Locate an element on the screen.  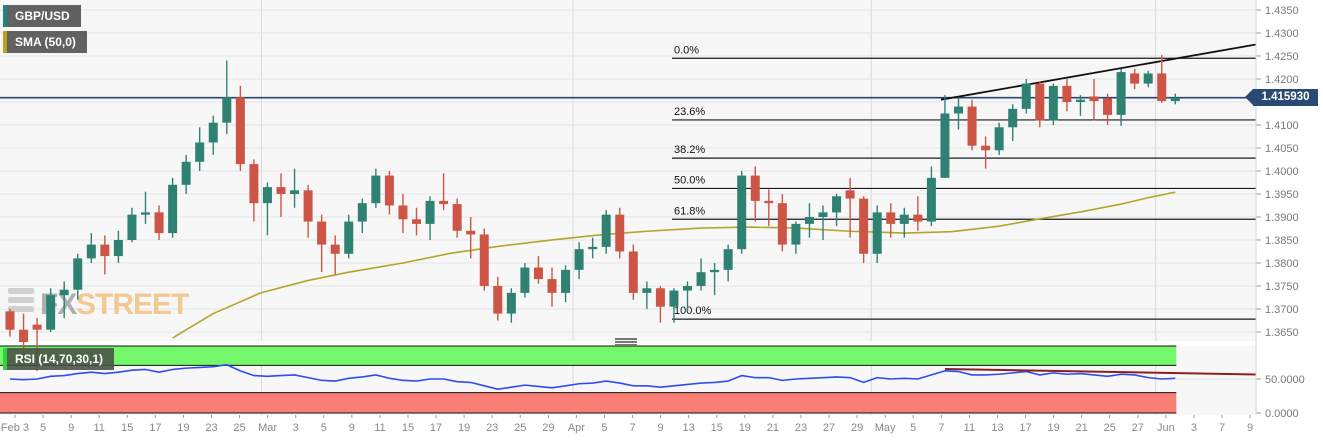
svg-text: Apr is located at coordinates (576, 428).